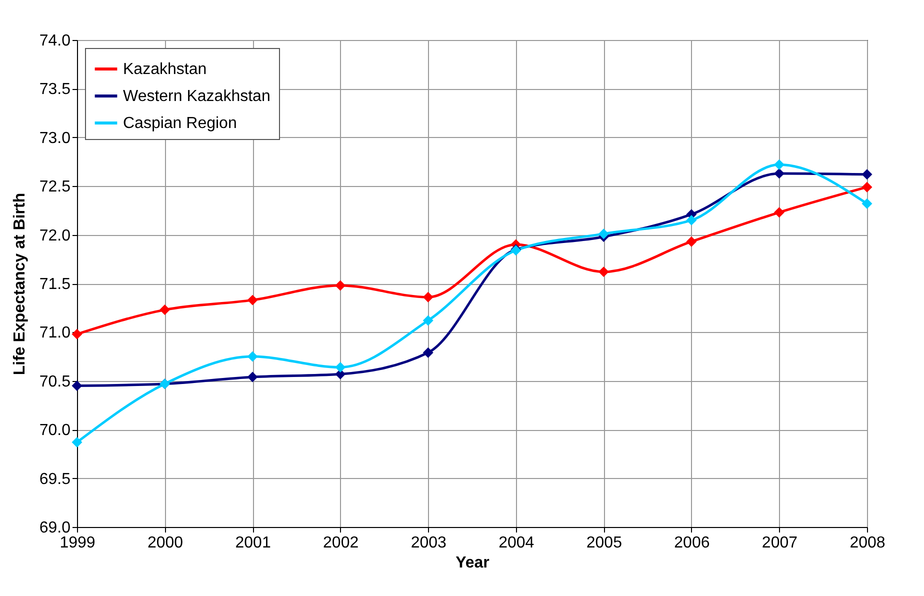 The image size is (924, 596). What do you see at coordinates (196, 96) in the screenshot?
I see `legend-label: Western Kazakhstan` at bounding box center [196, 96].